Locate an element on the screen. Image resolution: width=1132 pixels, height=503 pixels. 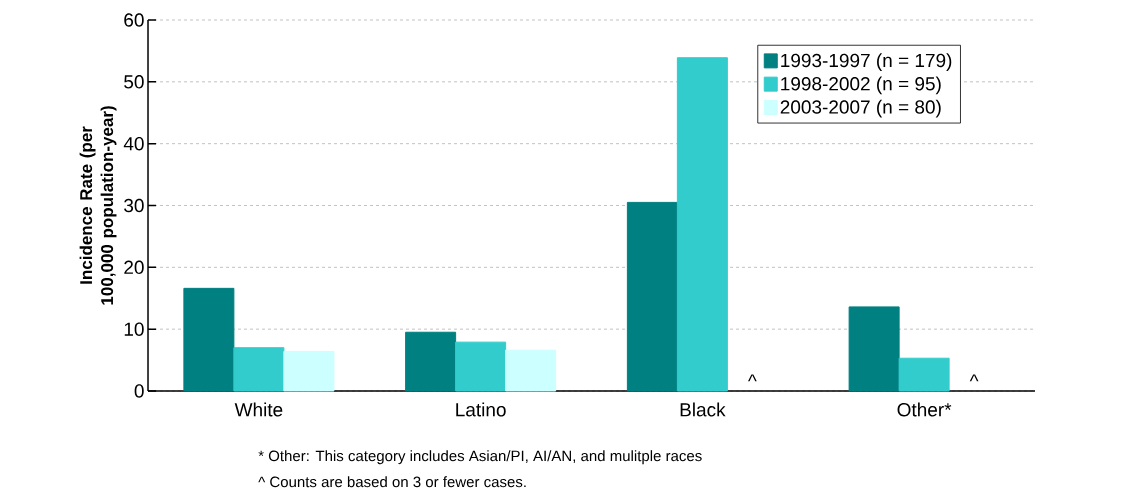
text: ^ Counts are based on 3 or fewer cases. is located at coordinates (392, 482).